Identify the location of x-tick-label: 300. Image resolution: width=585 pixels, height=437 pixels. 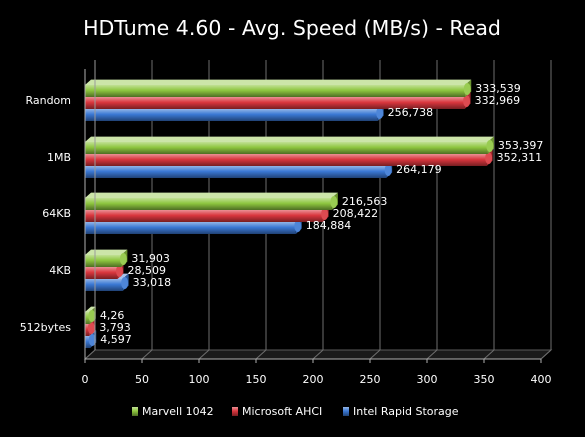
(427, 379).